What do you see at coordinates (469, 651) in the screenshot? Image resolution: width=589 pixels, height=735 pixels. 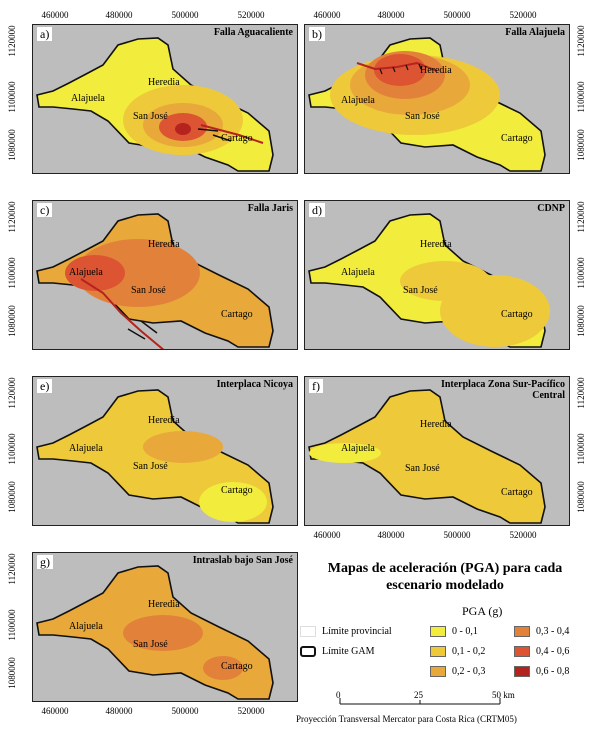 I see `legend-class-label: 0,1 - 0,2` at bounding box center [469, 651].